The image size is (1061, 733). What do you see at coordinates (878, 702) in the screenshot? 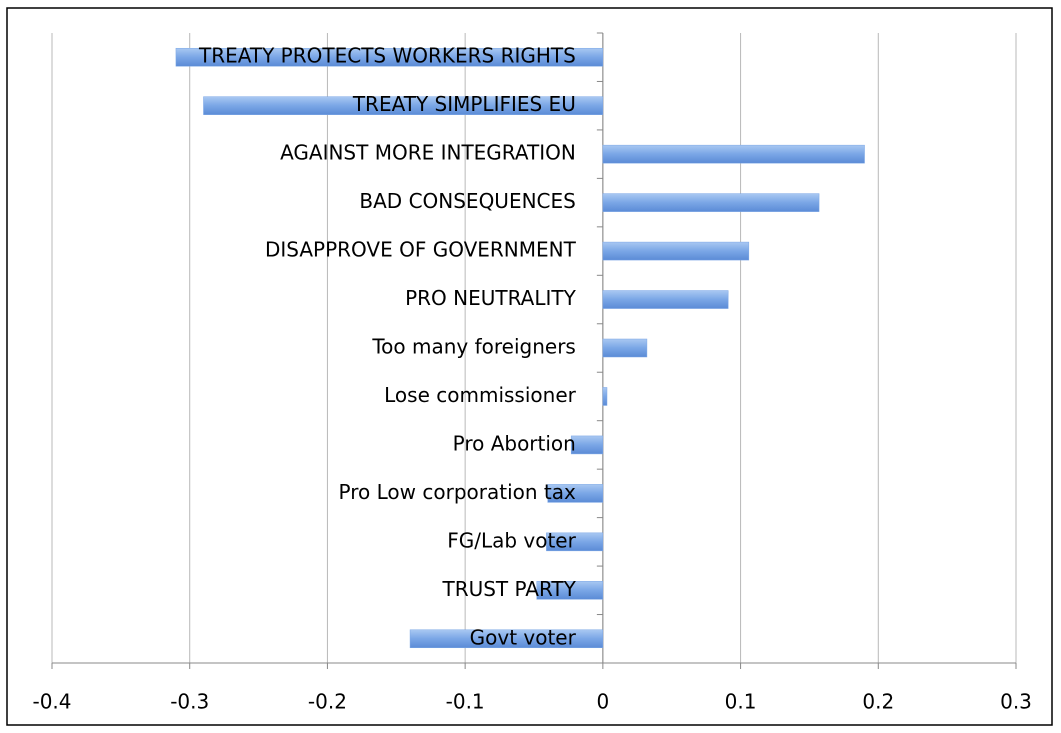
I see `x-tick-label: 0.2` at bounding box center [878, 702].